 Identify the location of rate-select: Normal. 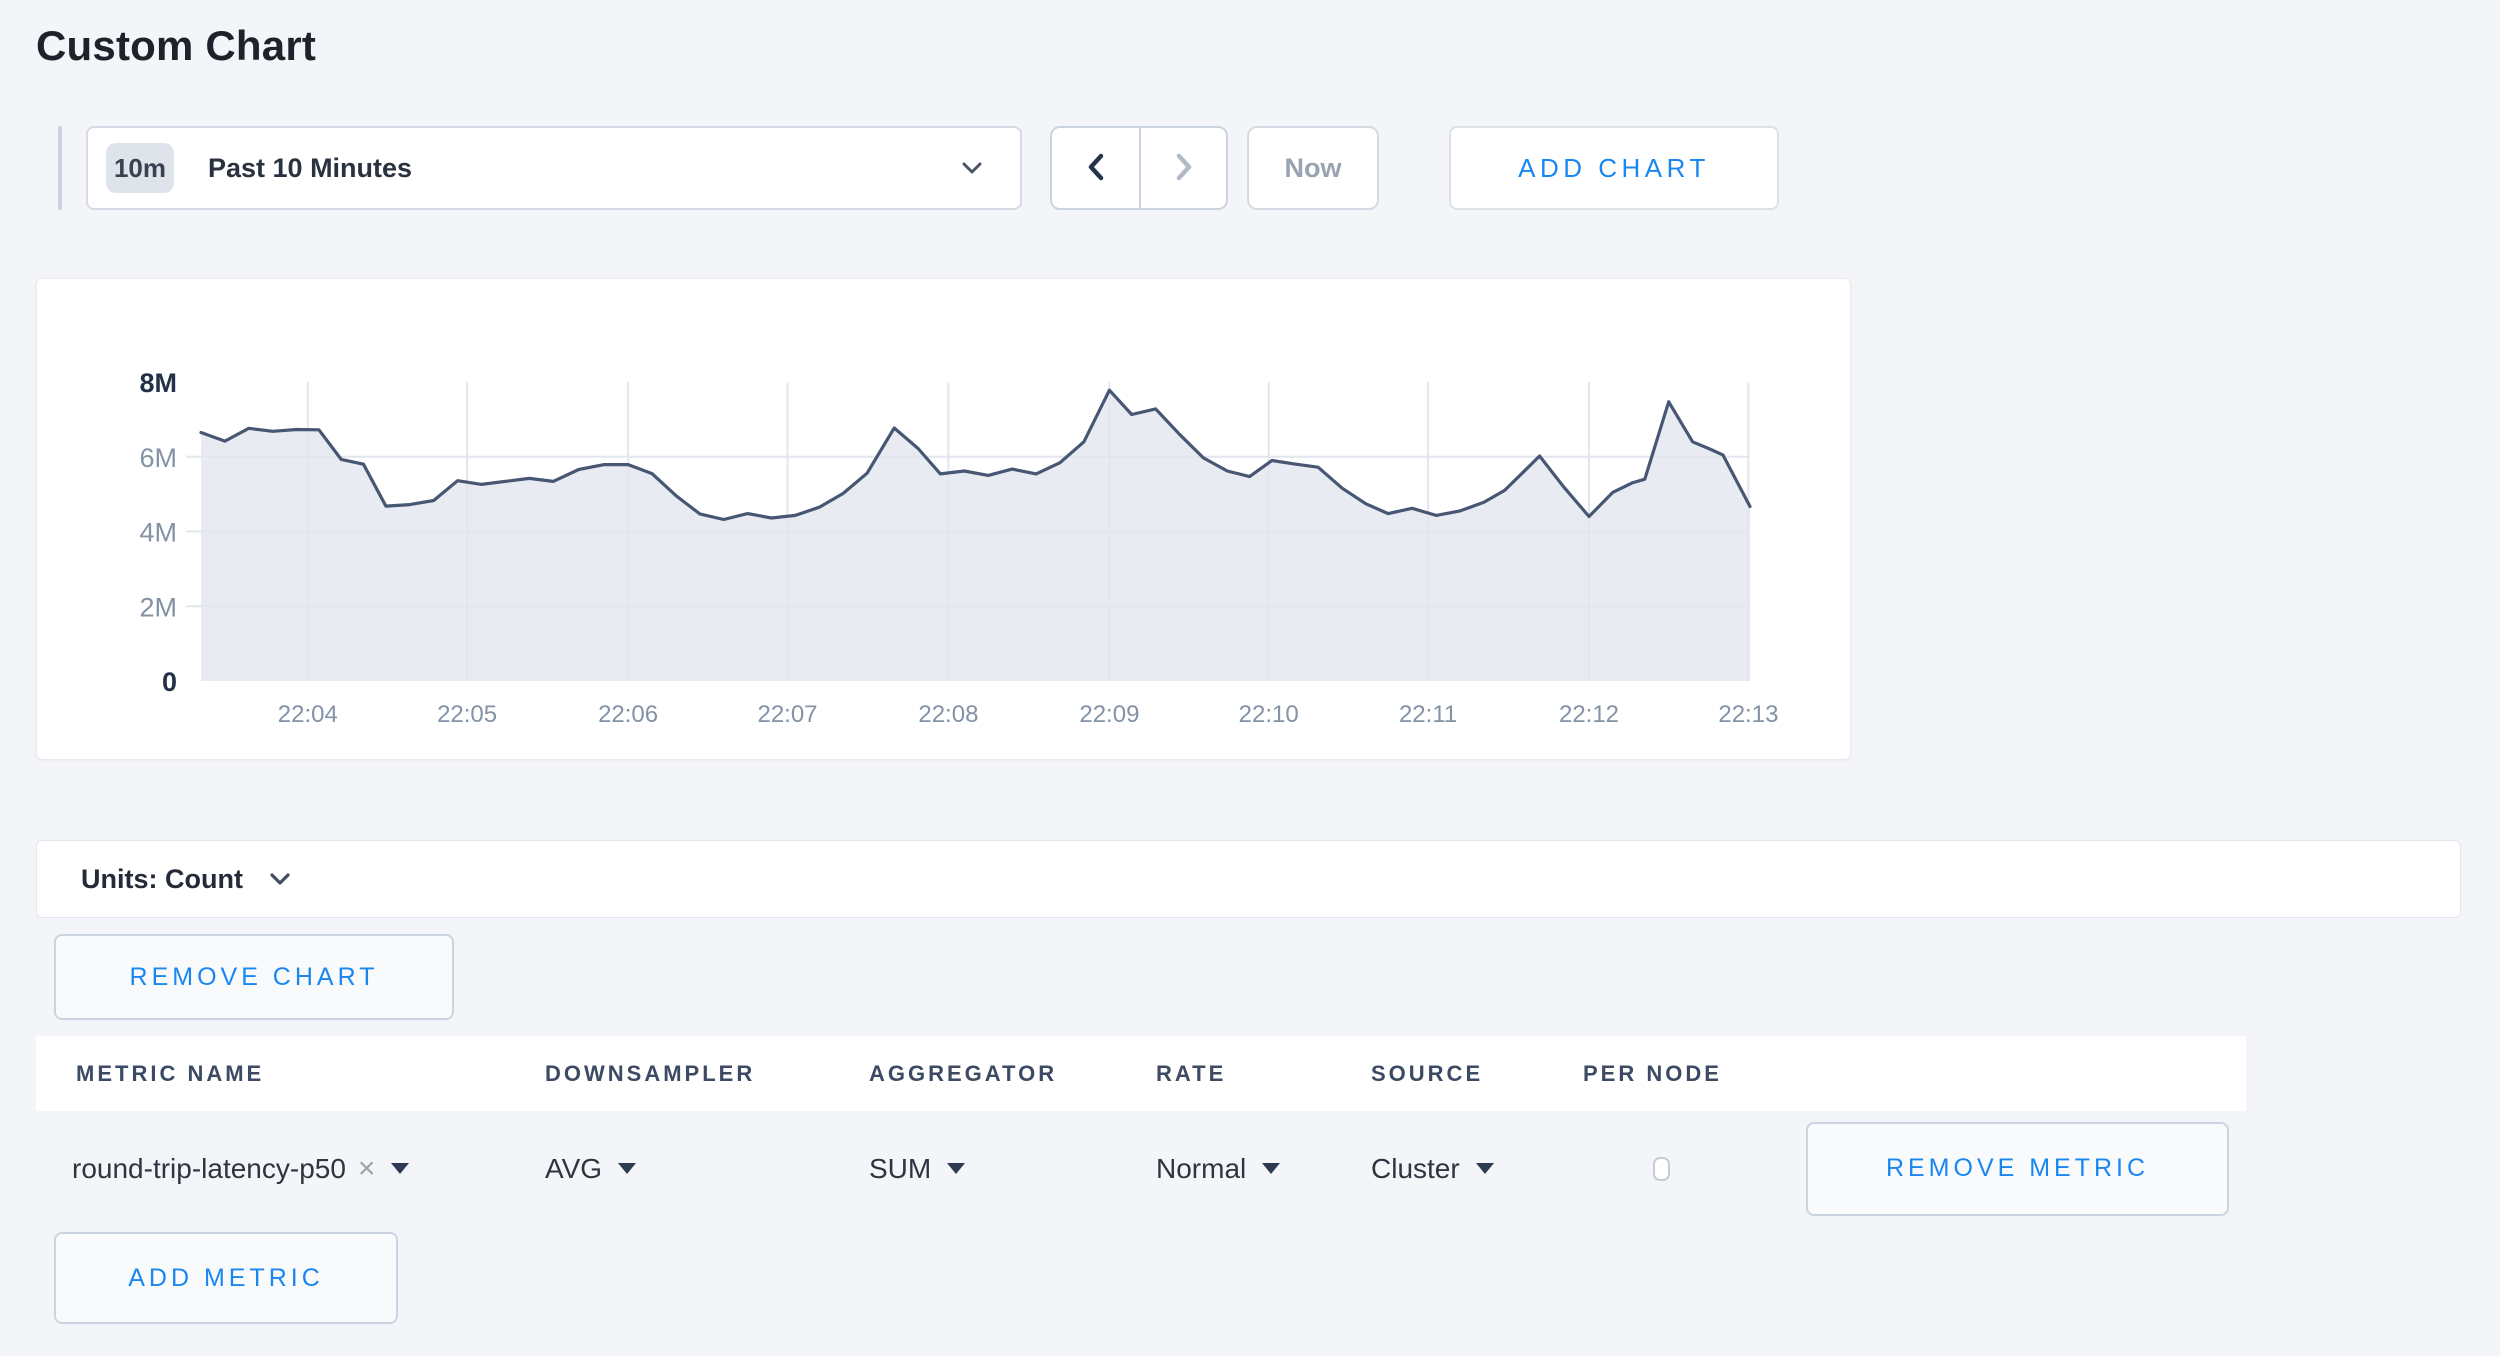
(1218, 1168).